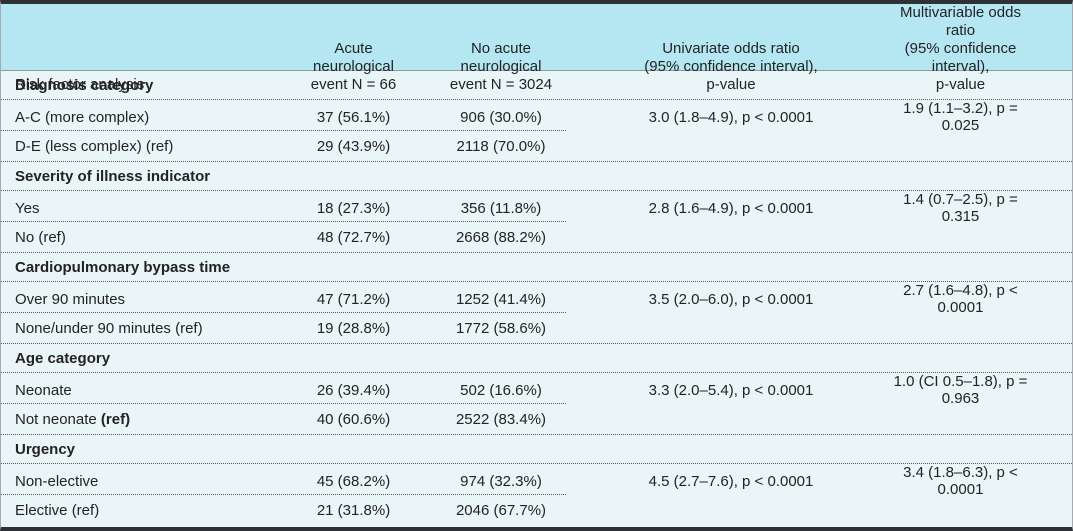 This screenshot has height=531, width=1073. I want to click on header-line: event N = 66, so click(353, 84).